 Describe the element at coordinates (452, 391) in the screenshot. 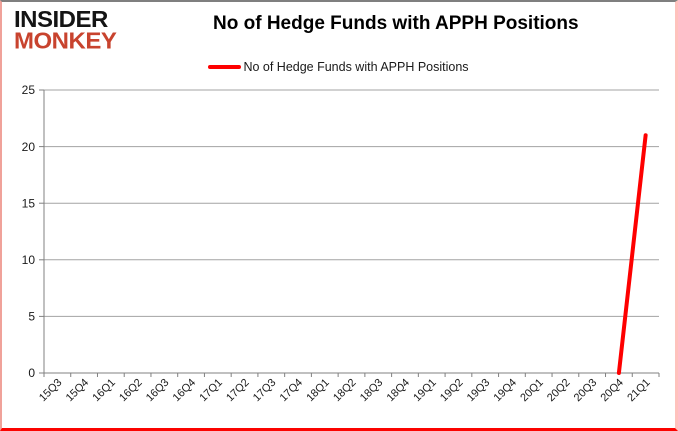

I see `x-tick-label: 19Q2` at that location.